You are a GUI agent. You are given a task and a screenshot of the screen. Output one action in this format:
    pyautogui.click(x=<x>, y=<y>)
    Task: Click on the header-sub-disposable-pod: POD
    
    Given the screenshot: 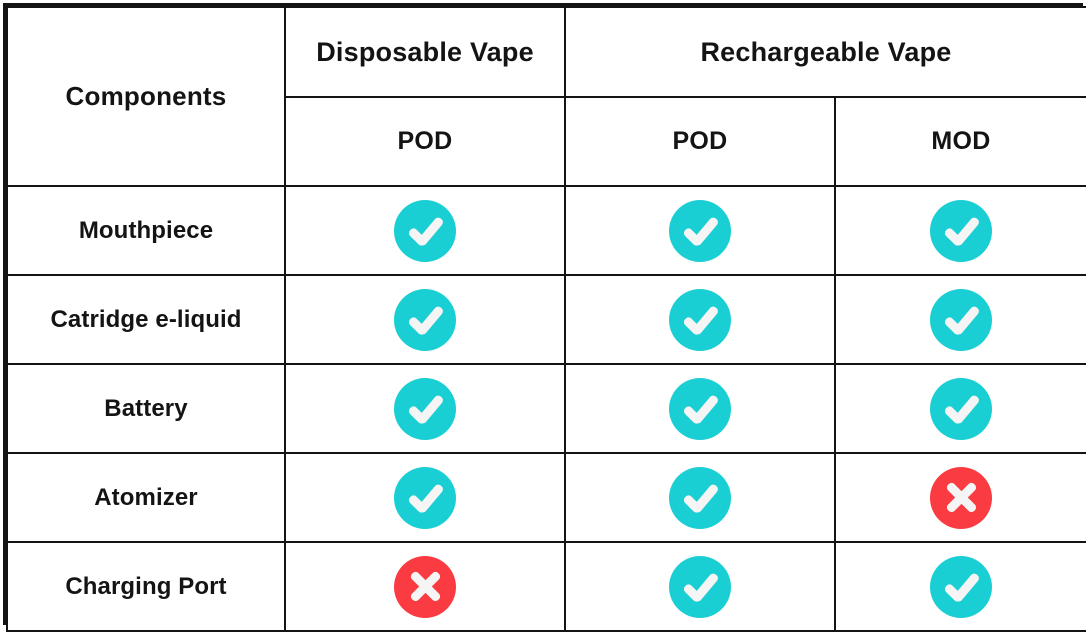 What is the action you would take?
    pyautogui.click(x=425, y=141)
    